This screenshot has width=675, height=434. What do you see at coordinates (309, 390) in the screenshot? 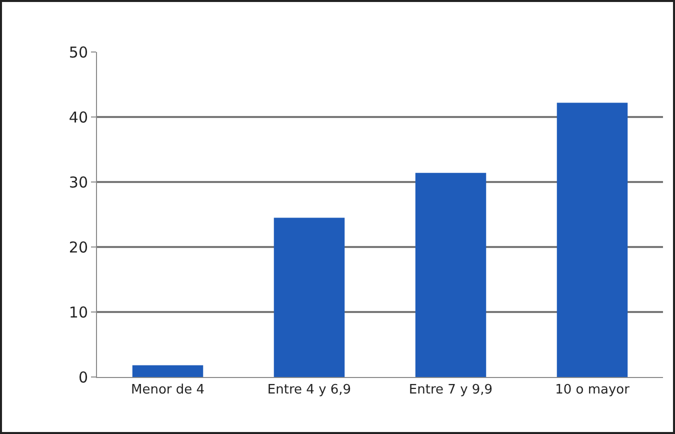
I see `x-tick-label: Entre 4 y 6,9` at bounding box center [309, 390].